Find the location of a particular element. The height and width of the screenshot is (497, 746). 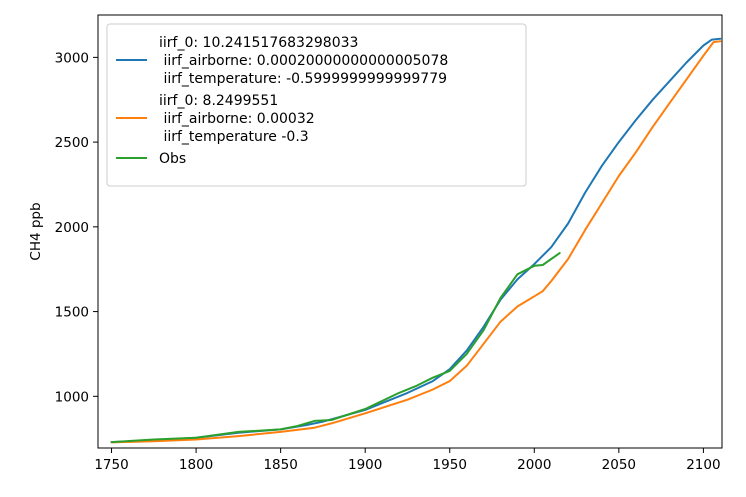

x-tick-label: 1900 is located at coordinates (365, 465).